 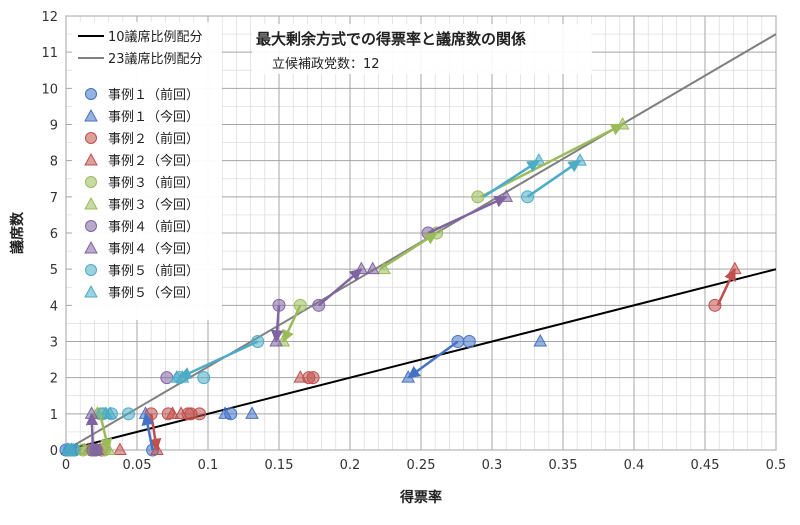 What do you see at coordinates (54, 451) in the screenshot?
I see `y-tick-label: 0` at bounding box center [54, 451].